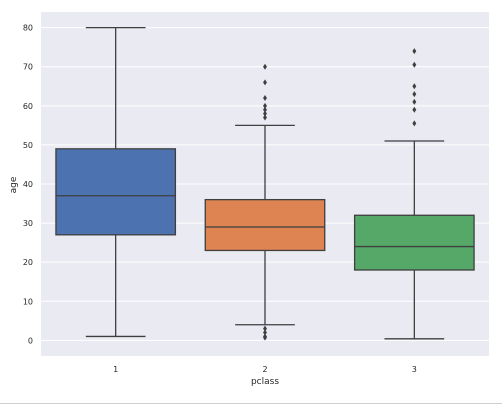 This screenshot has height=406, width=502. Describe the element at coordinates (30, 340) in the screenshot. I see `y-tick-label-0: 0` at that location.